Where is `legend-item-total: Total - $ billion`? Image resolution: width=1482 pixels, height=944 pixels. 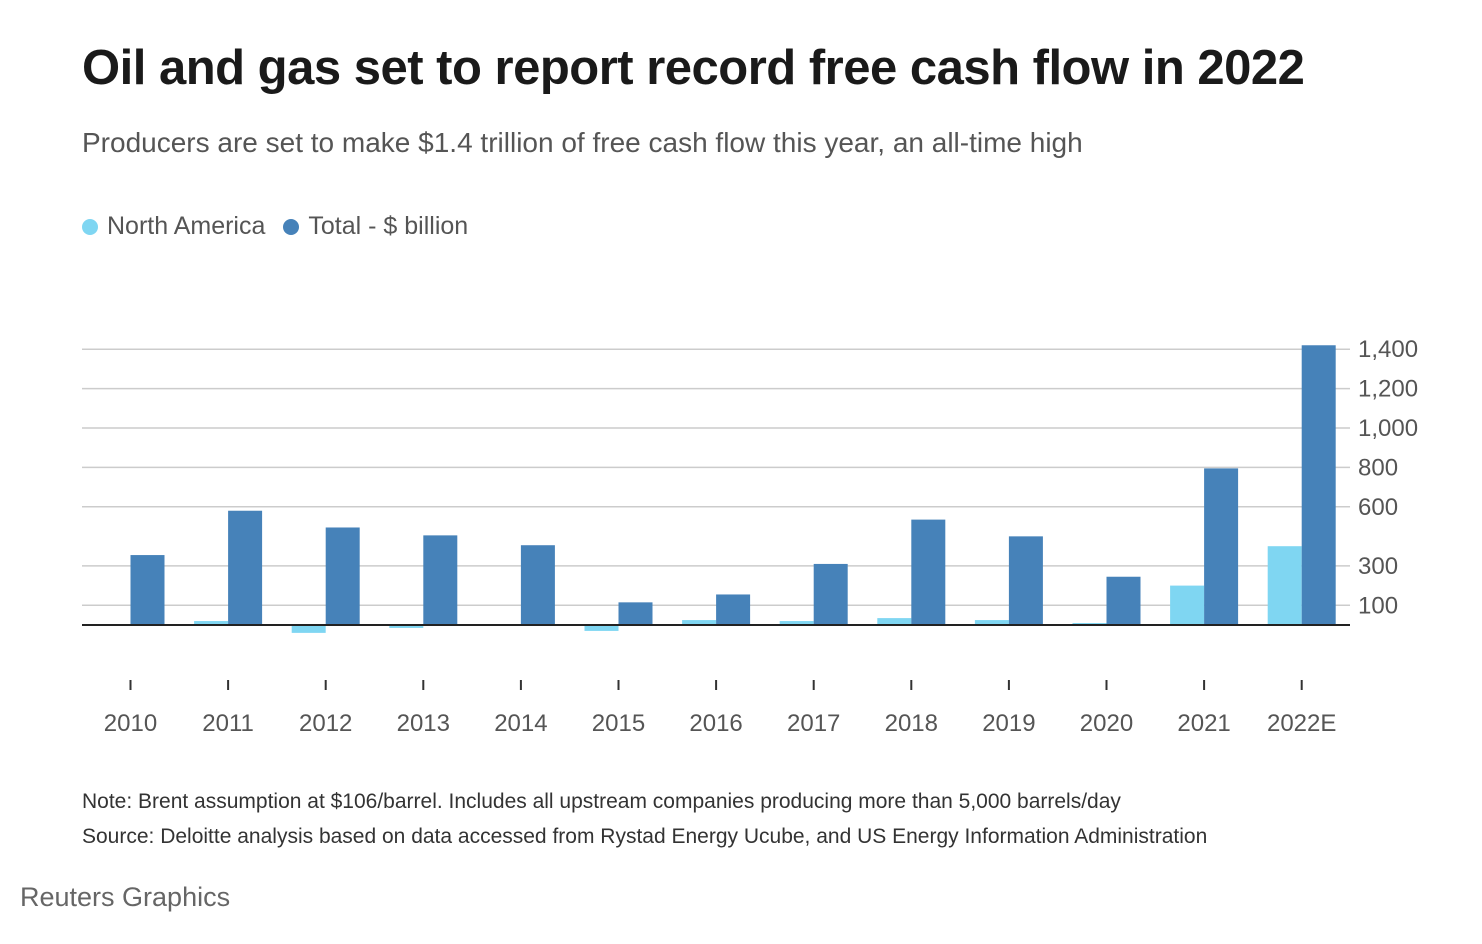 legend-item-total: Total - $ billion is located at coordinates (375, 226).